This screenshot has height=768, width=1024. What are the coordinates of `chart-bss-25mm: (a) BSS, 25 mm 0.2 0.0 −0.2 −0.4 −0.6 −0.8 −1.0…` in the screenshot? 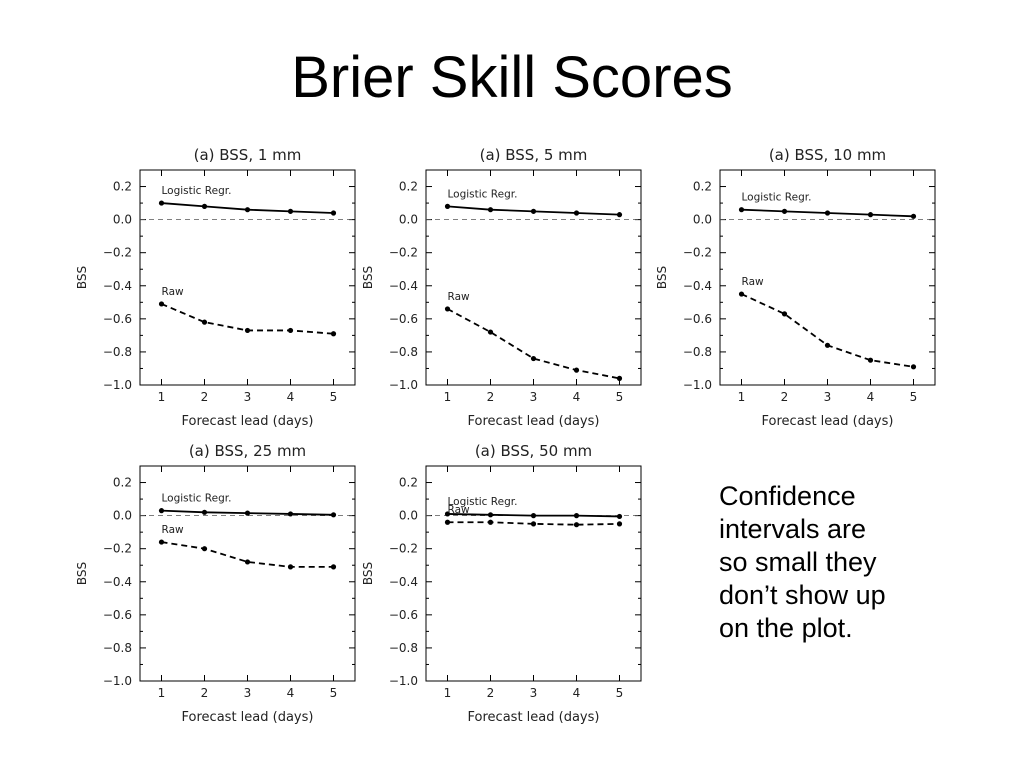 It's located at (220, 581).